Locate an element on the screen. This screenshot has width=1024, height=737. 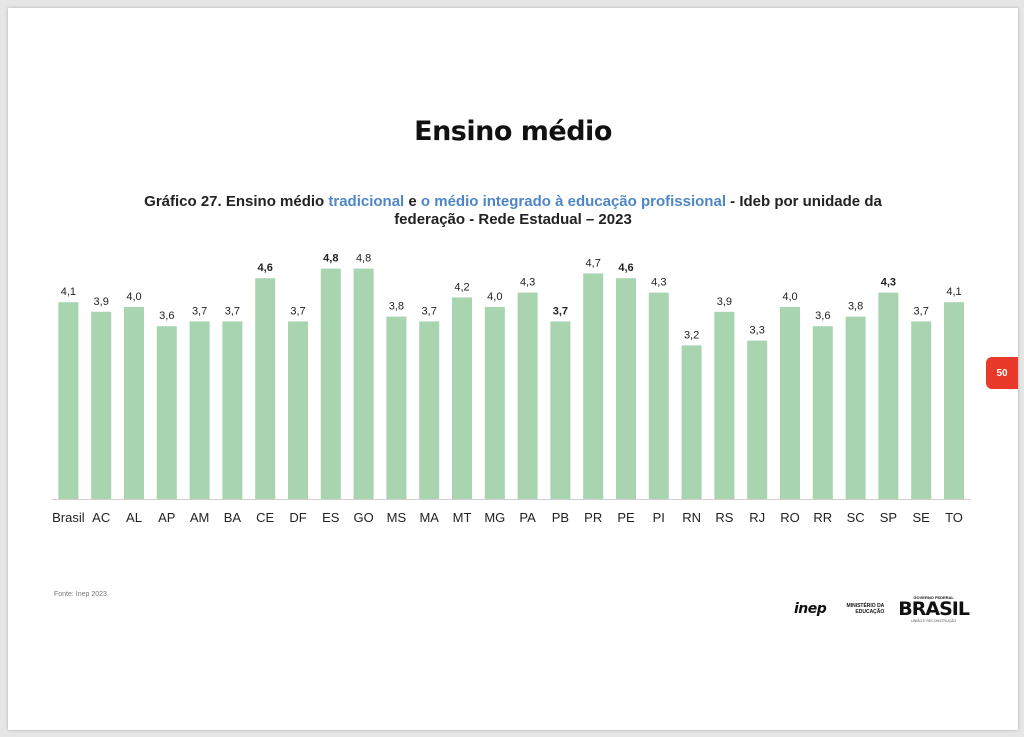
category-label-mt: MT is located at coordinates (462, 517).